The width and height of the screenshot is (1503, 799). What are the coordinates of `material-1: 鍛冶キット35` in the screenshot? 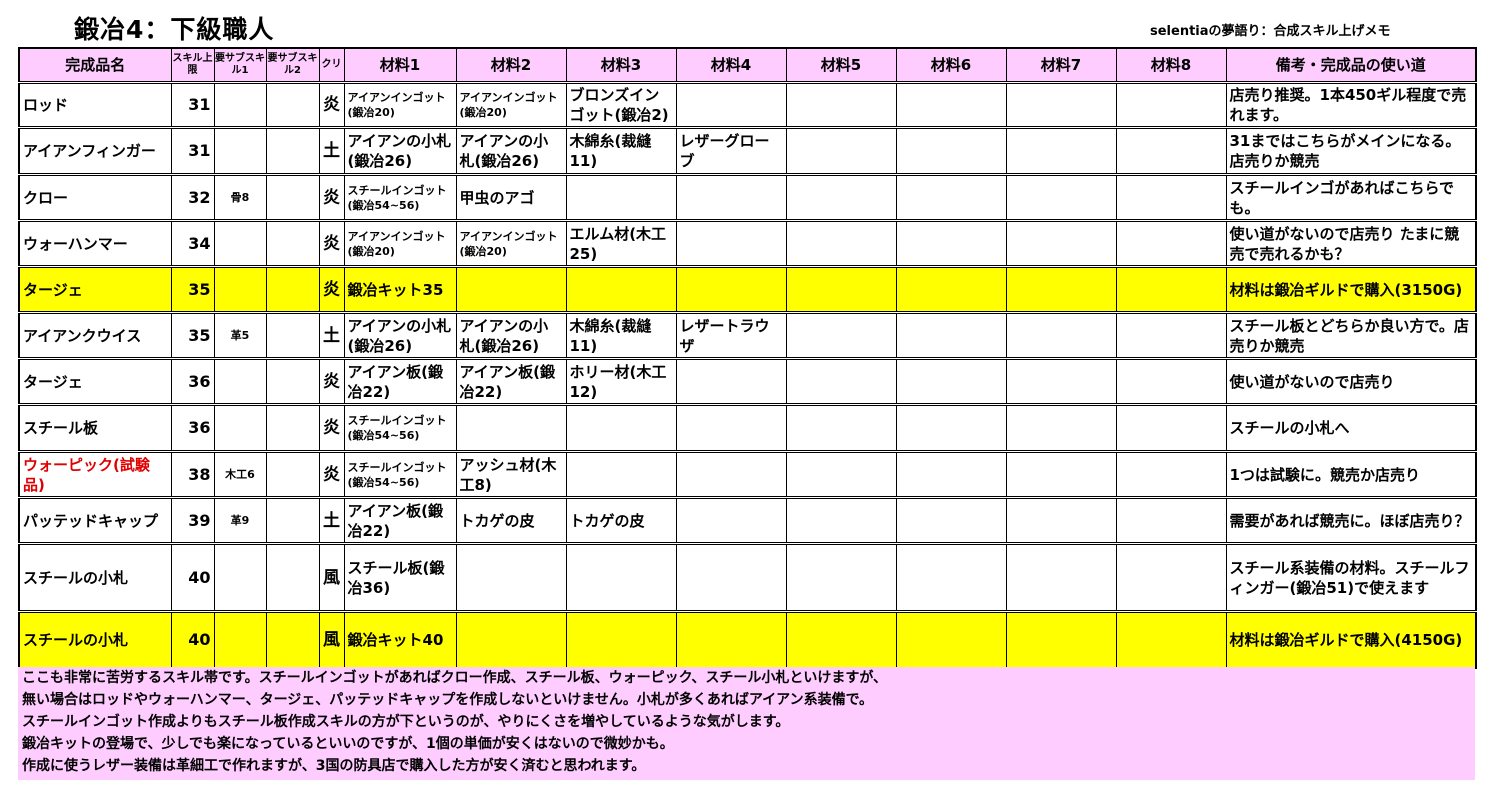 It's located at (400, 289).